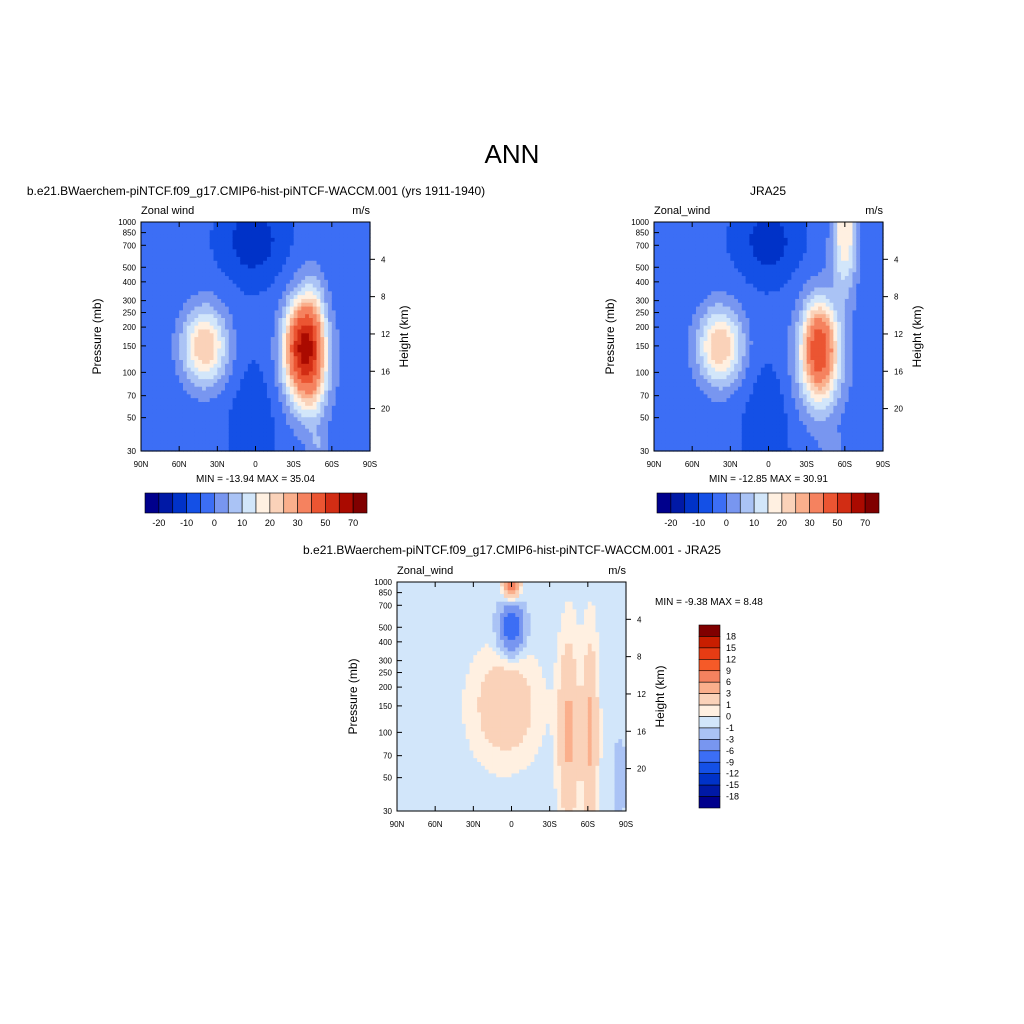 Image resolution: width=1024 pixels, height=1024 pixels. Describe the element at coordinates (383, 259) in the screenshot. I see `y2-tick-label: 4` at that location.